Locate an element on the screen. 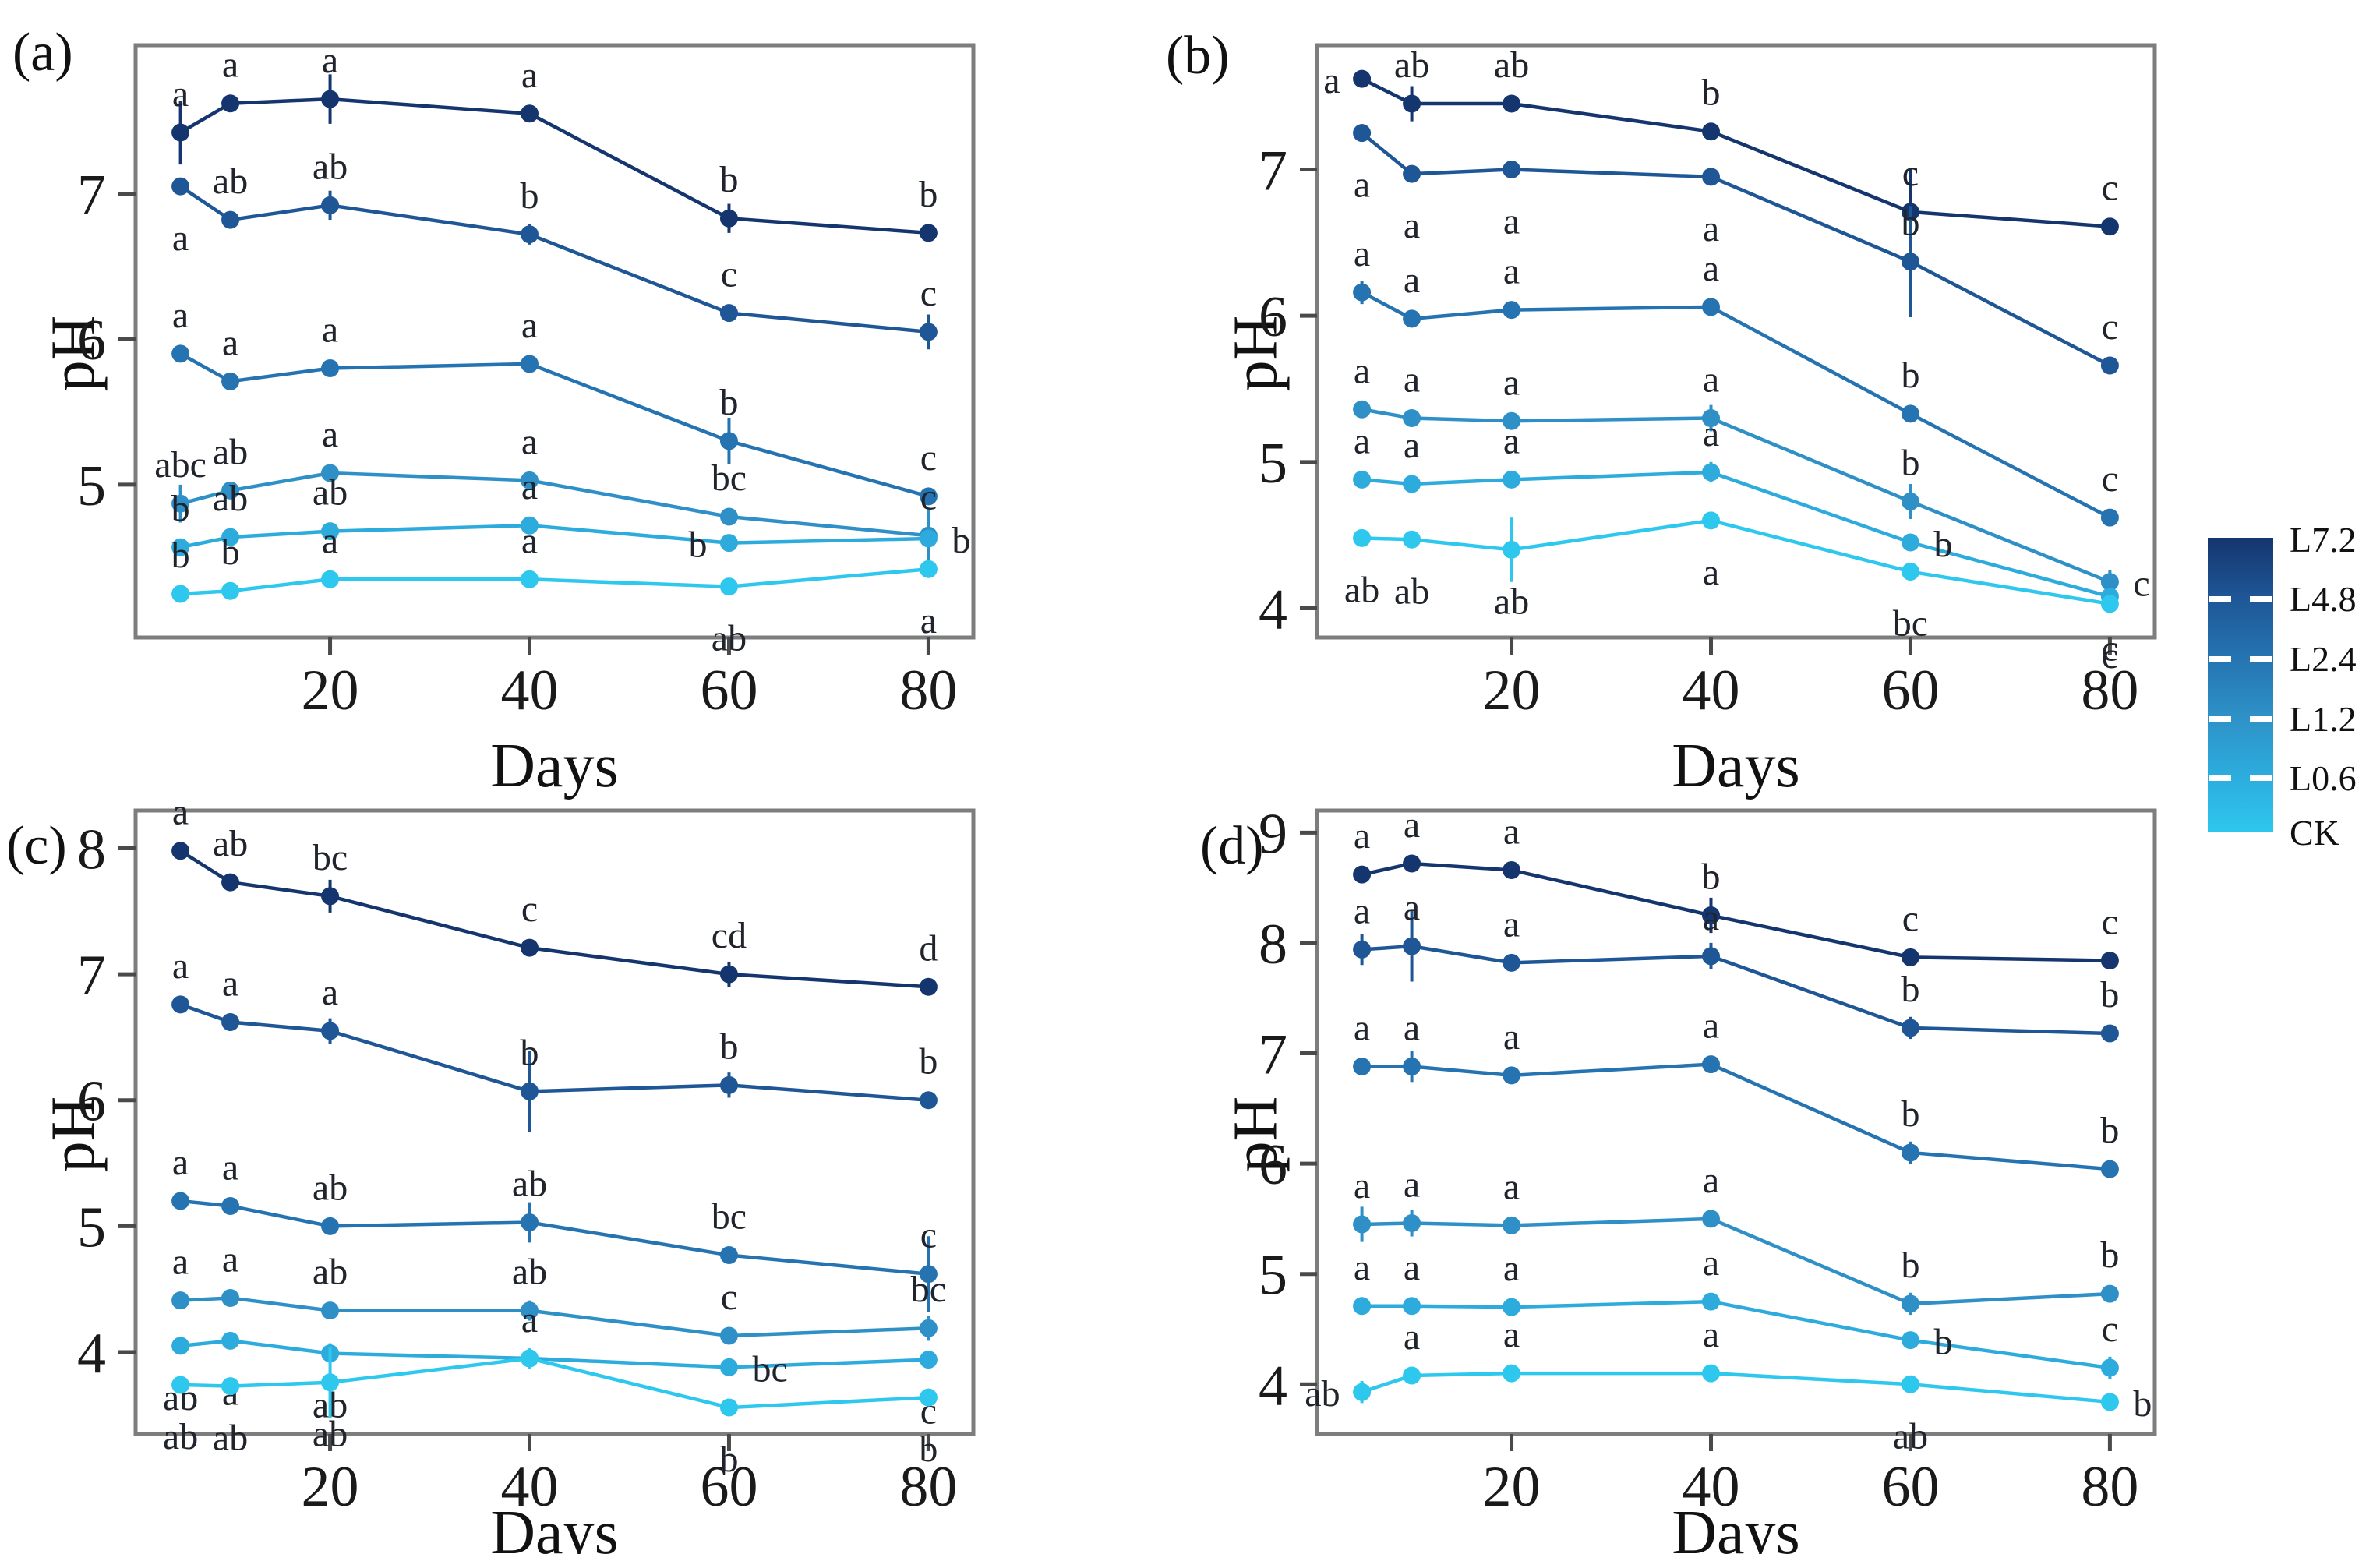 This screenshot has width=2380, height=1554. y-tick-label: 5 is located at coordinates (92, 486).